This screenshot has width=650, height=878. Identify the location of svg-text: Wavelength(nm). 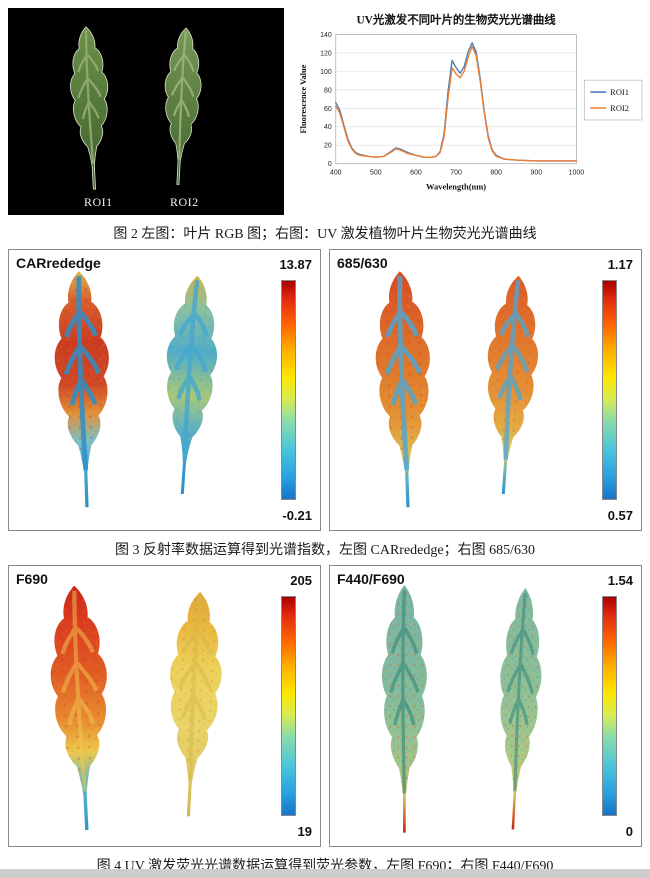
(456, 187).